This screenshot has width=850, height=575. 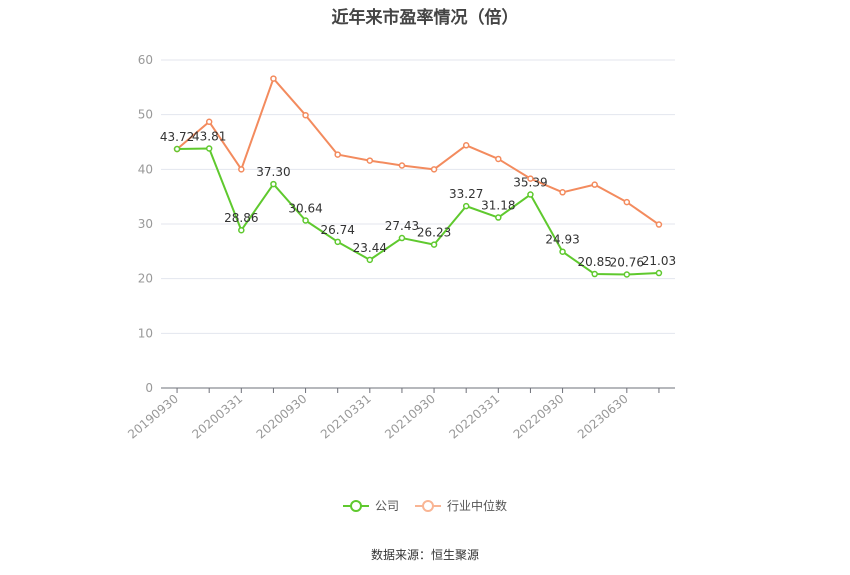 What do you see at coordinates (539, 417) in the screenshot?
I see `x-tick-label: 20220930` at bounding box center [539, 417].